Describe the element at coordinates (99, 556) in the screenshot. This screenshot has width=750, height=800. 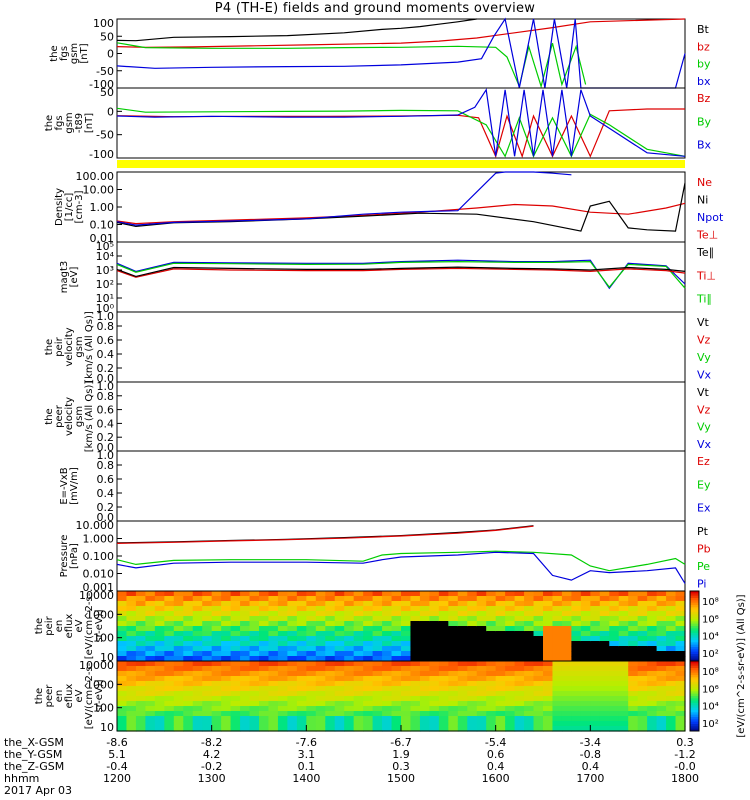
I see `y-tick-label: 0.100` at that location.